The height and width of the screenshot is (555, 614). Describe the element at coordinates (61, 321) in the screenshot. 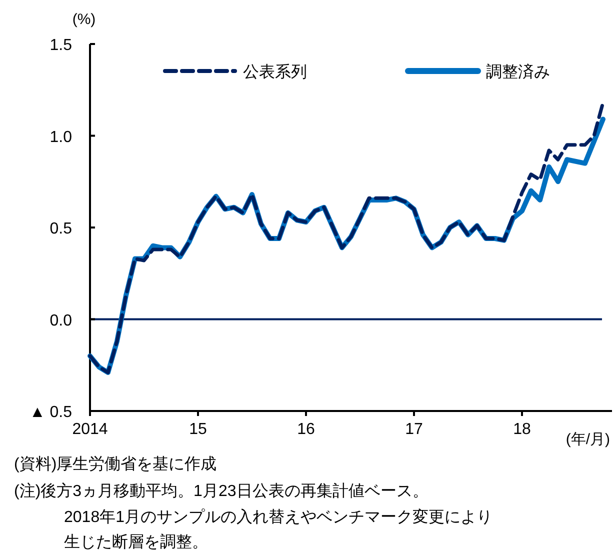

I see `y-tick-label: 0.0` at that location.